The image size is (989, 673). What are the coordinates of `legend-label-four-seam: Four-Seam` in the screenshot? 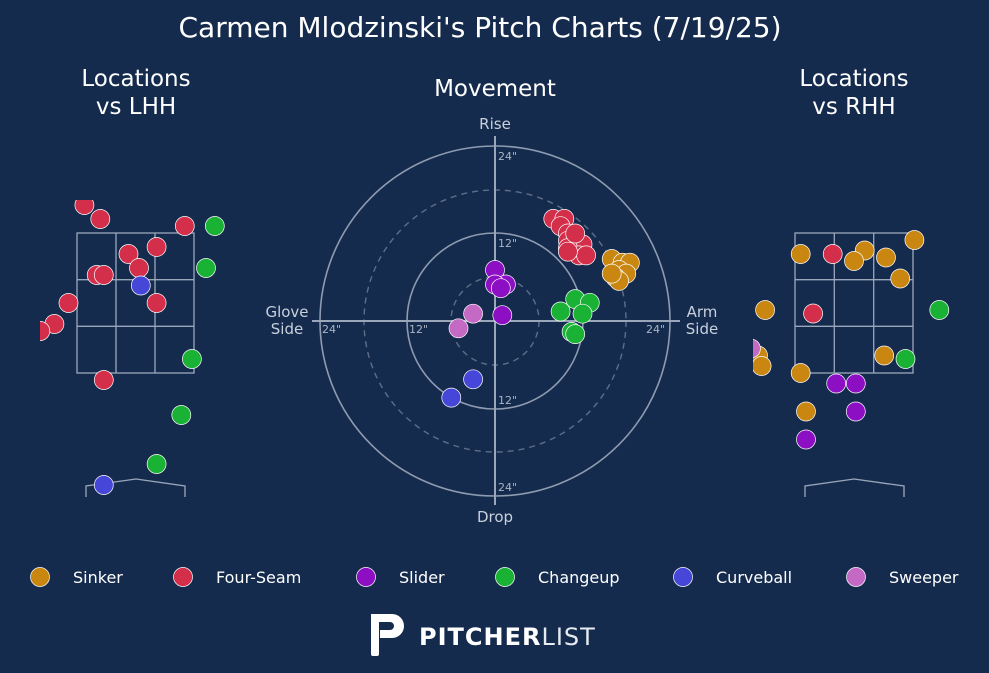 It's located at (258, 577).